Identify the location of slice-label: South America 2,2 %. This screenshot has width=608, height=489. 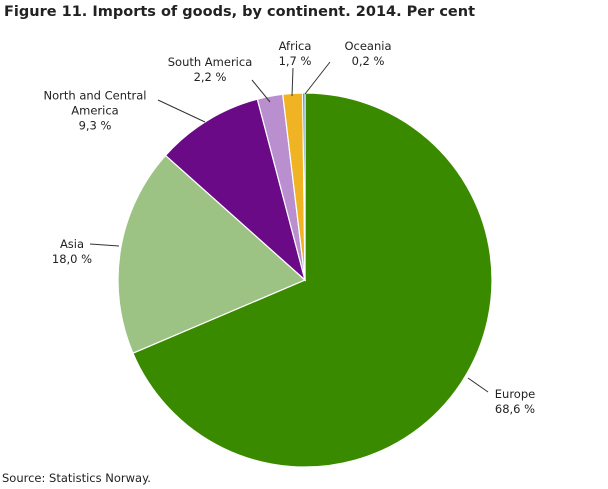
(210, 70).